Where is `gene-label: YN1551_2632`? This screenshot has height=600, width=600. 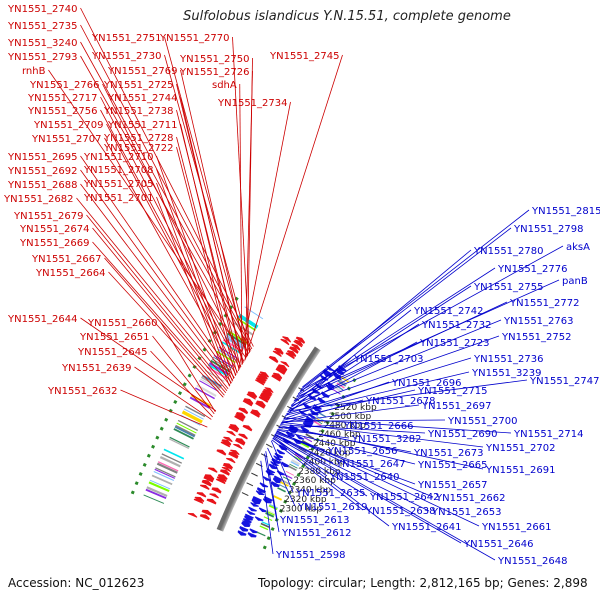
gene-label: YN1551_2632 is located at coordinates (82, 391).